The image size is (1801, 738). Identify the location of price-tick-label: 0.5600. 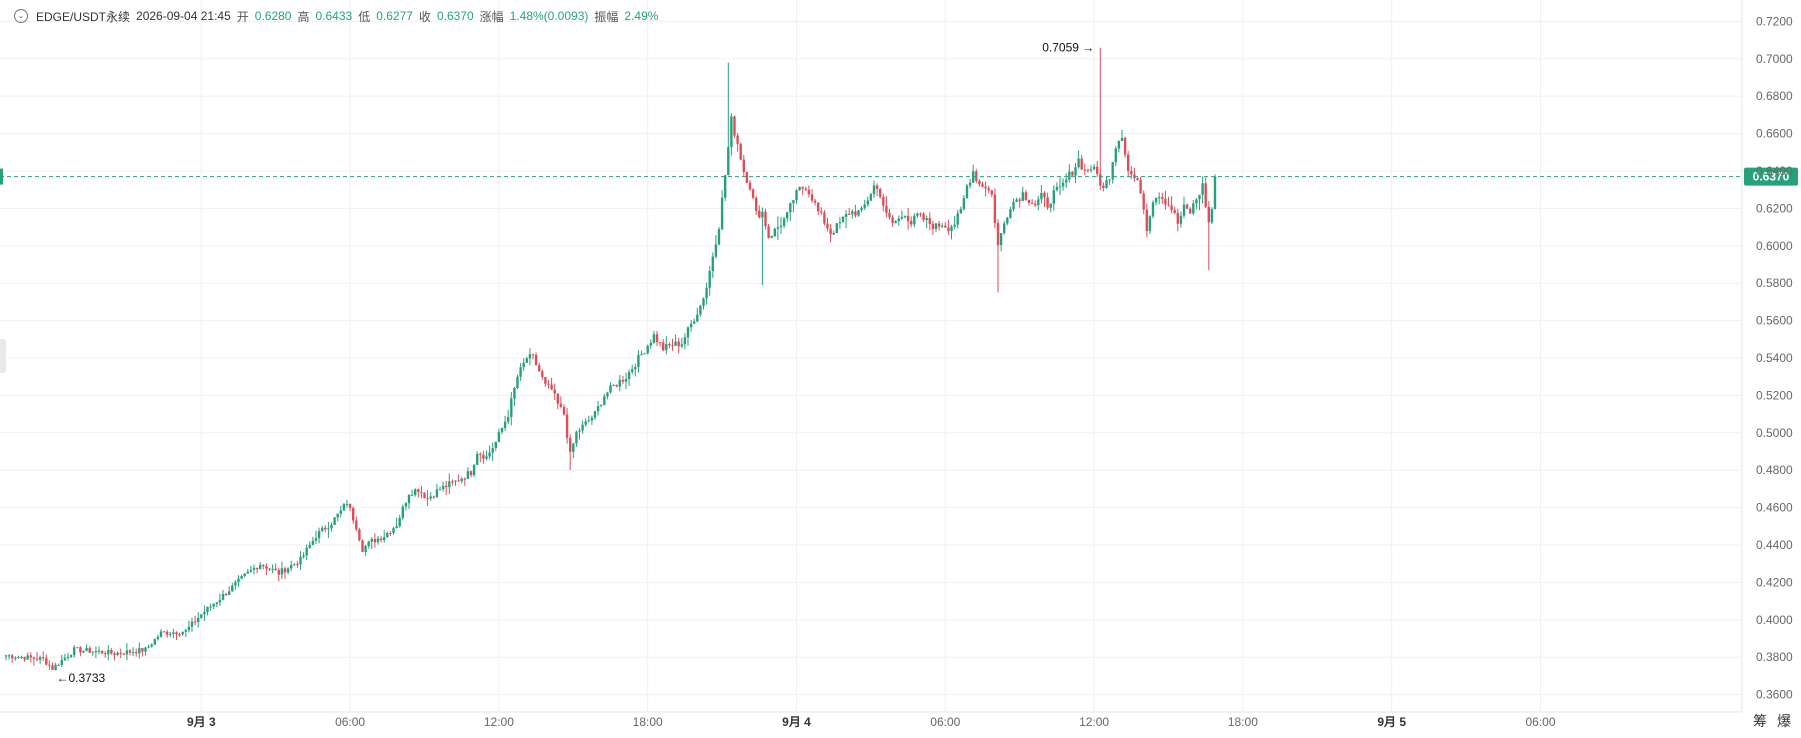
(1774, 321).